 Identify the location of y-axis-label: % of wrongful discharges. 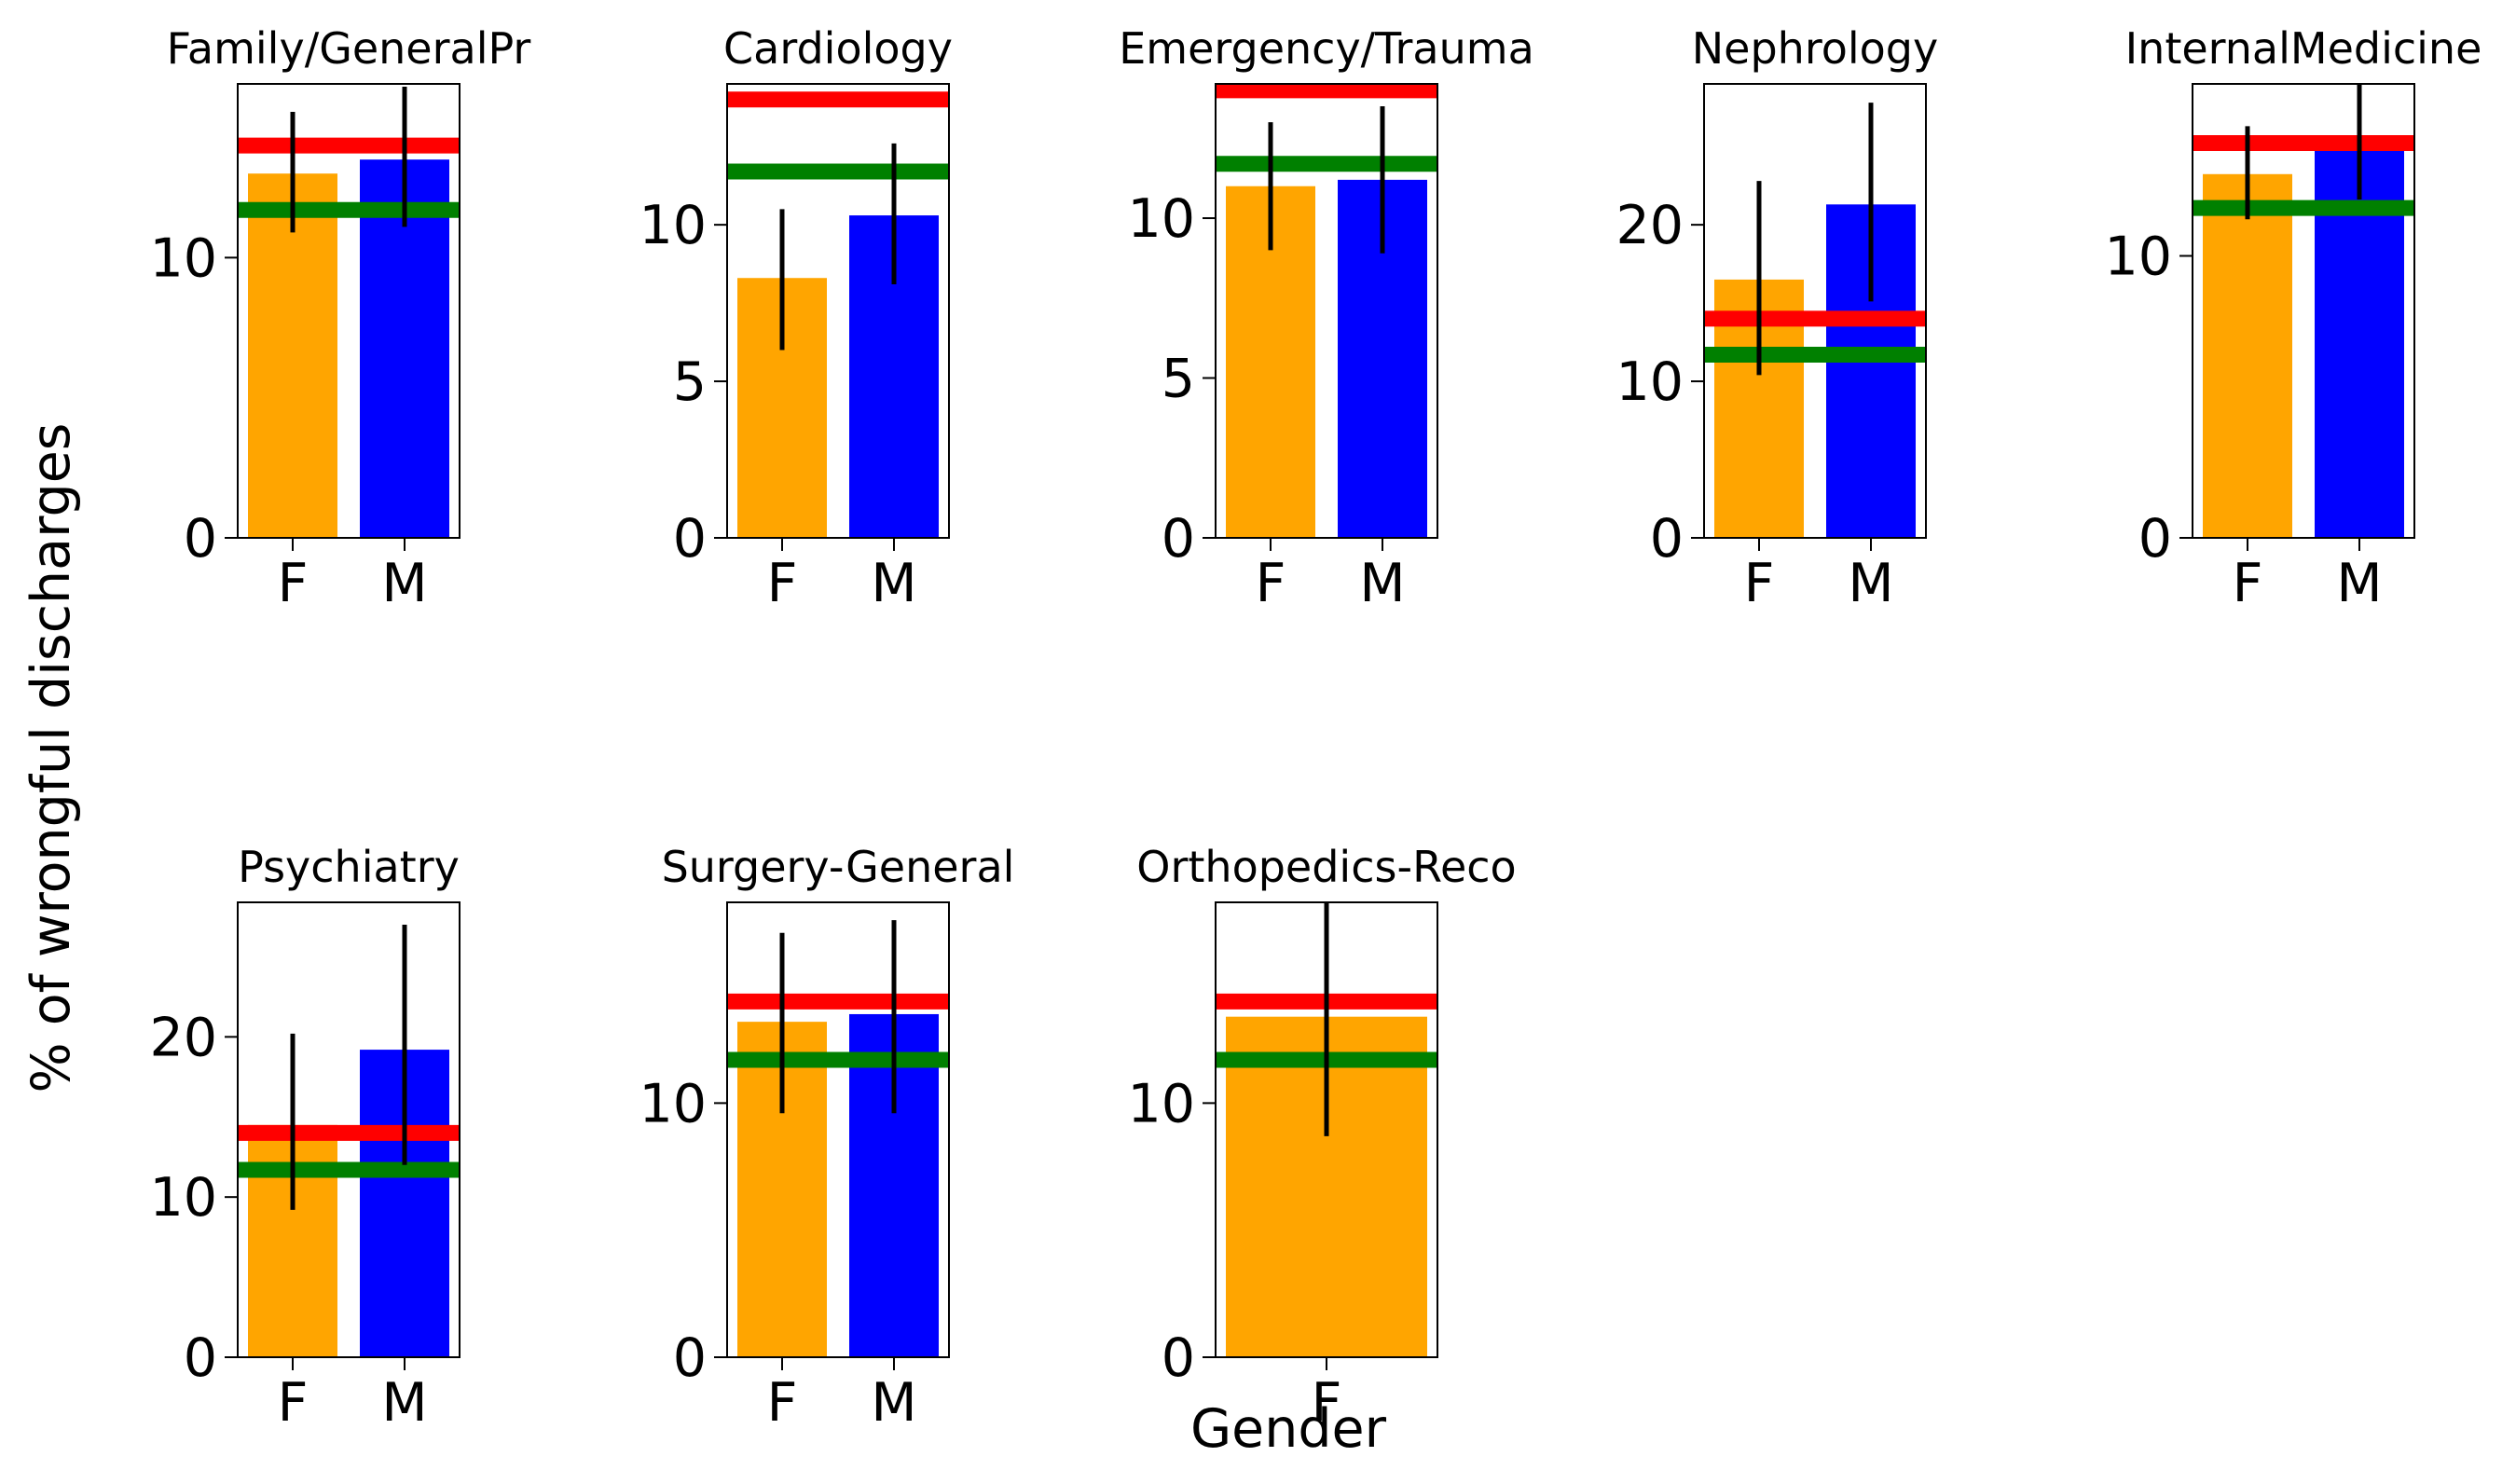
(51, 758).